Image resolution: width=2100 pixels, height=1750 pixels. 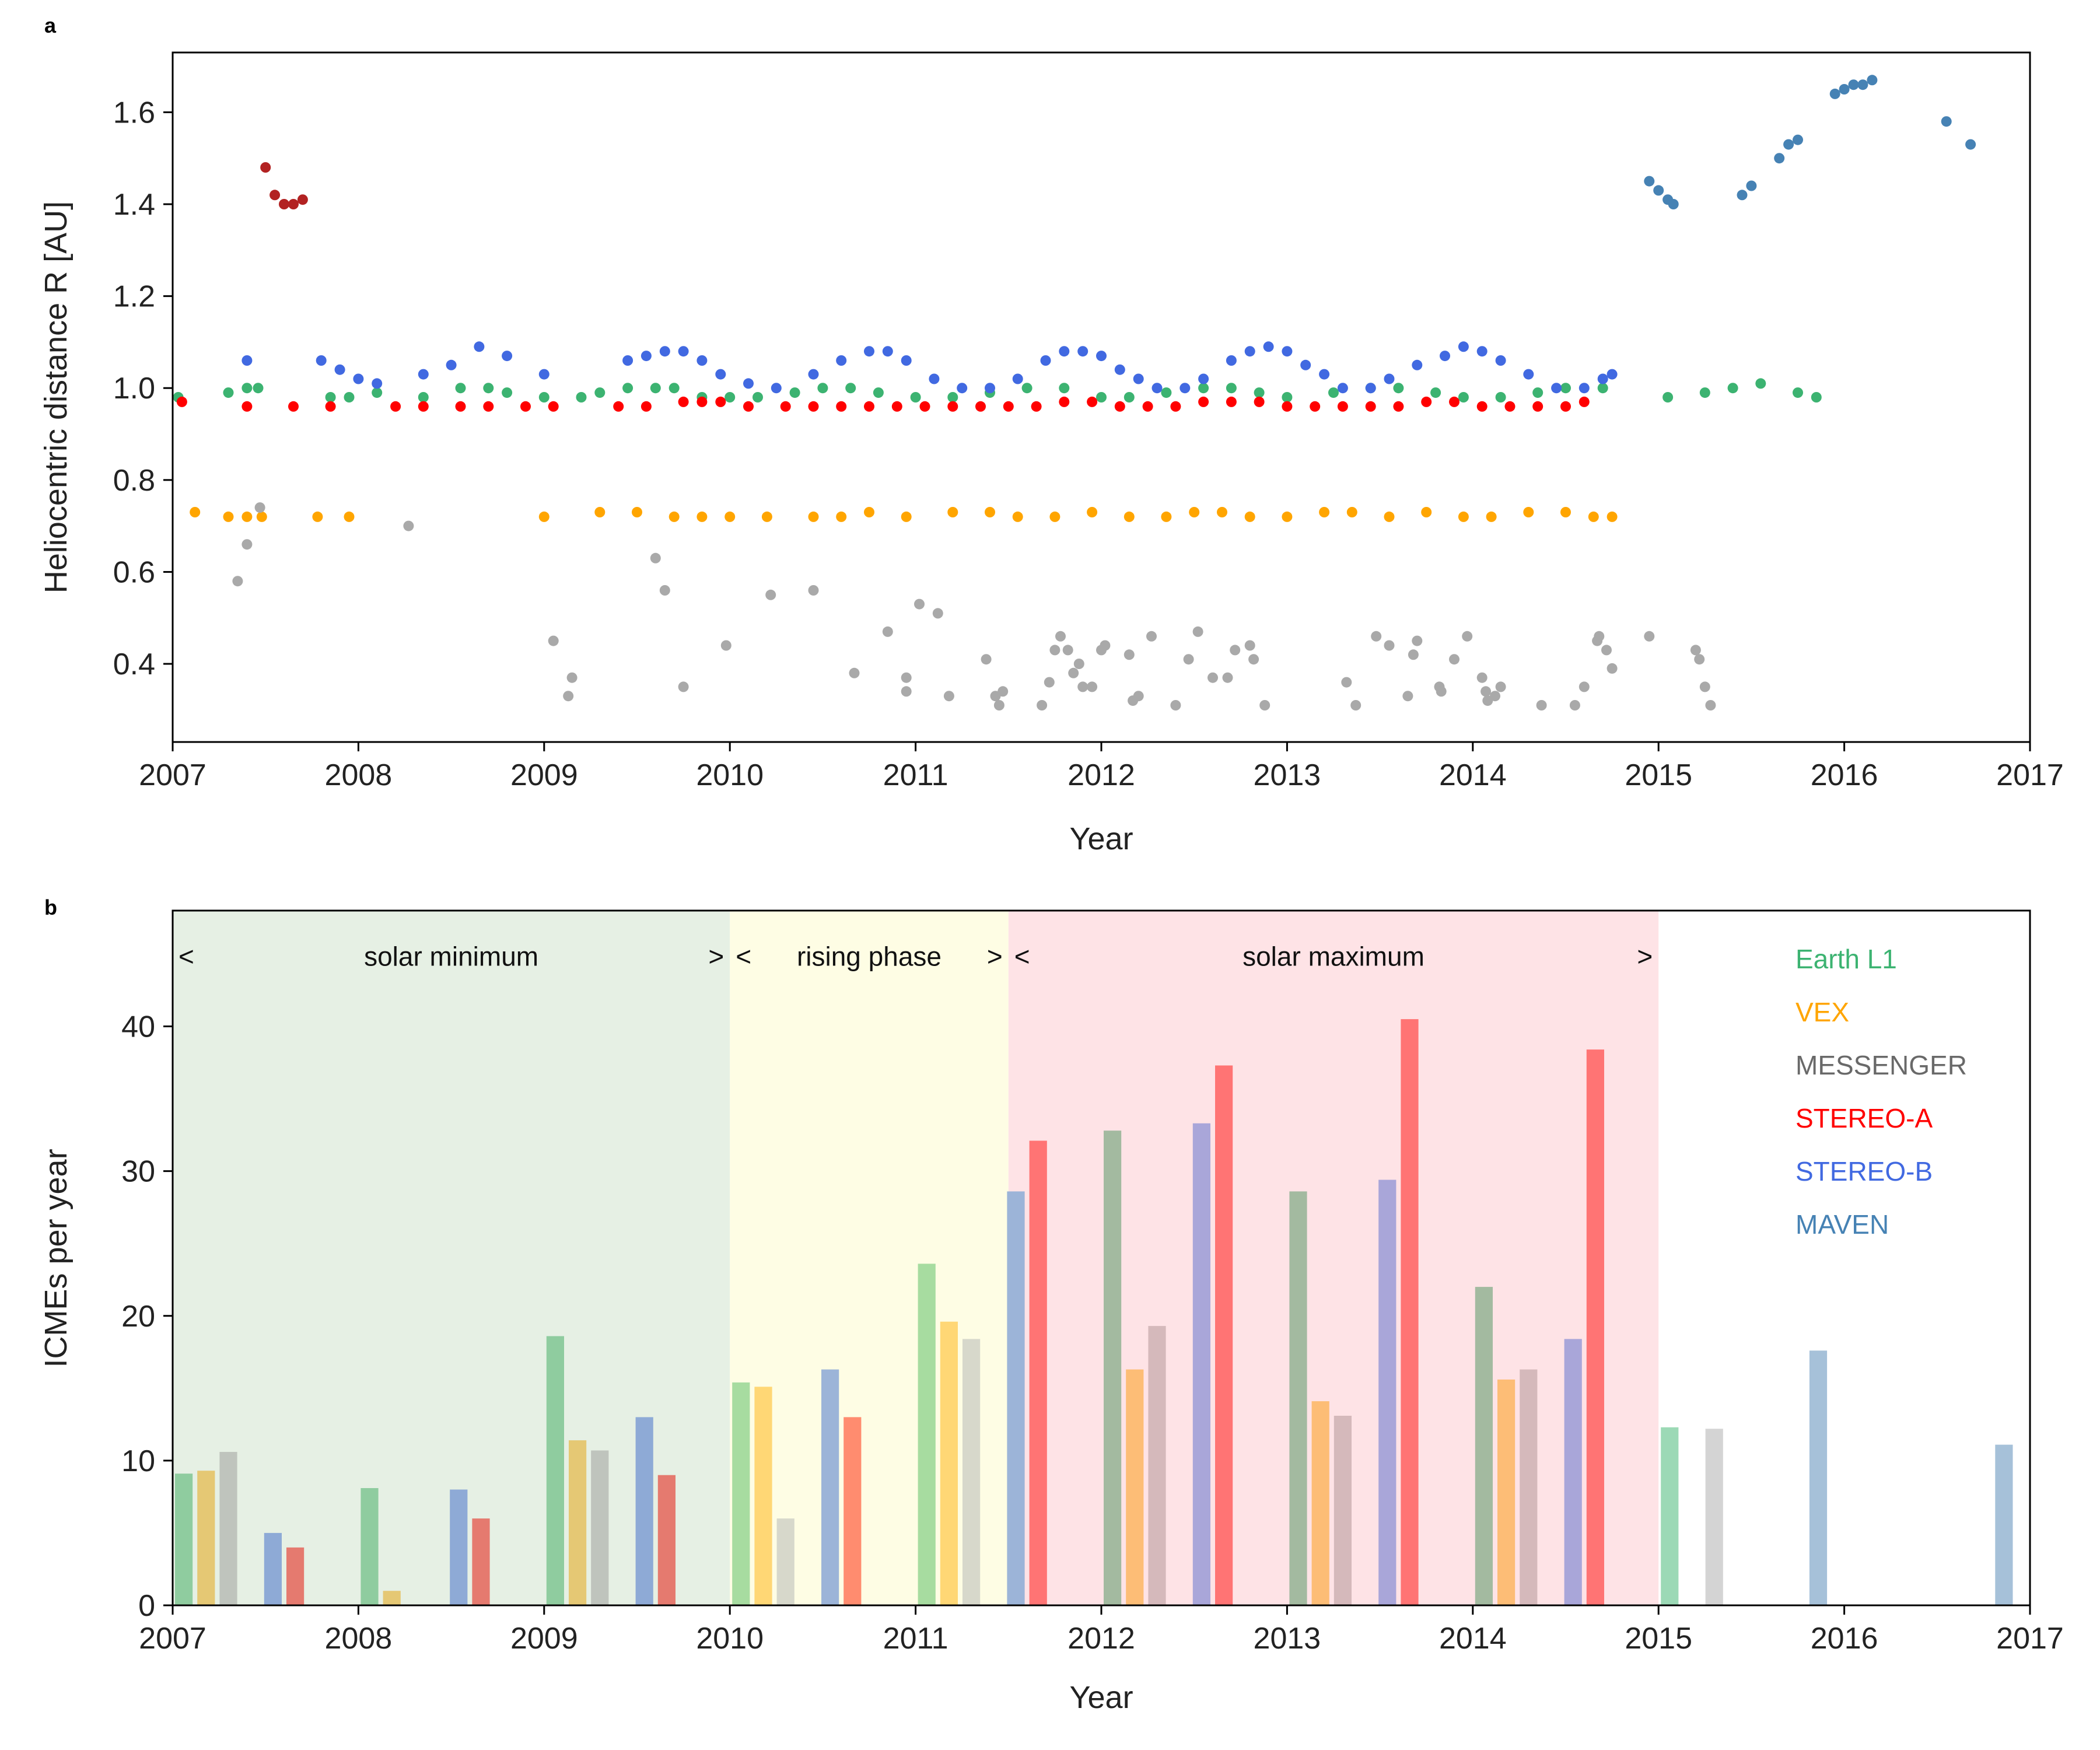 I want to click on bar-vex, so click(x=949, y=1463).